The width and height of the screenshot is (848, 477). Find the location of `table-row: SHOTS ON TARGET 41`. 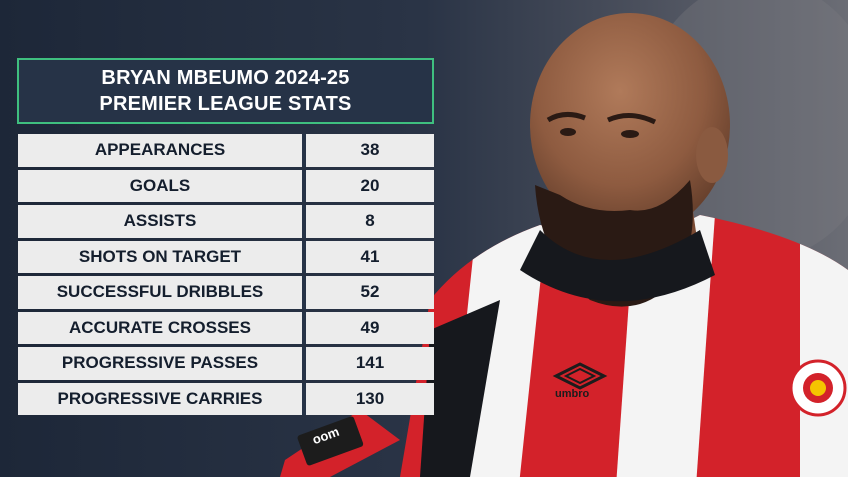

table-row: SHOTS ON TARGET 41 is located at coordinates (226, 256).